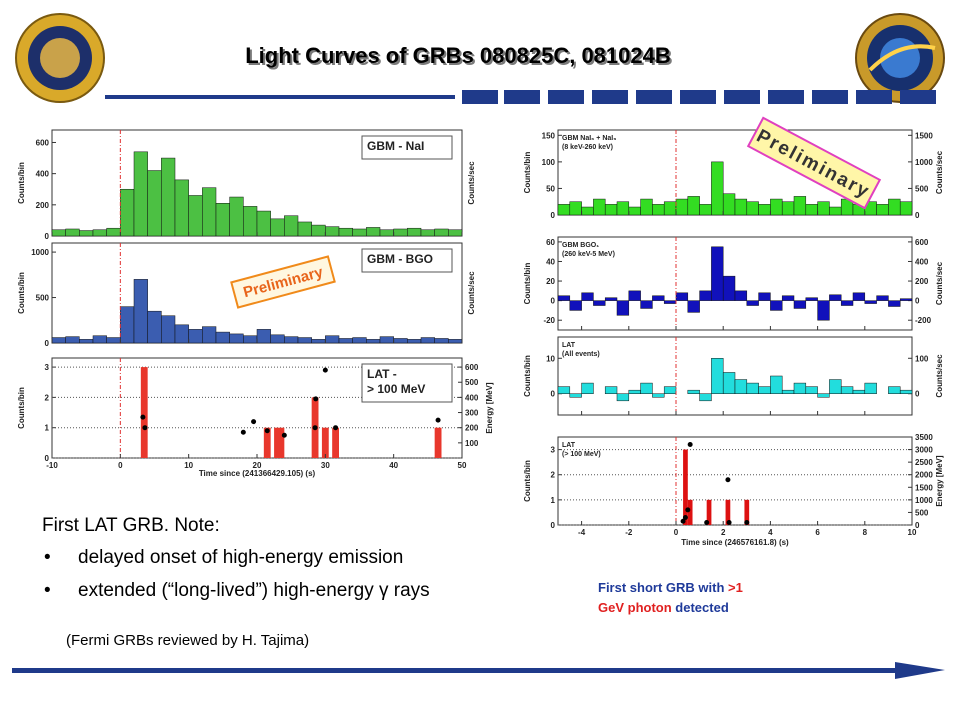 This screenshot has width=960, height=725. I want to click on title-shadow: Light Curves of GRBs 080825C, 081024B, so click(460, 57).